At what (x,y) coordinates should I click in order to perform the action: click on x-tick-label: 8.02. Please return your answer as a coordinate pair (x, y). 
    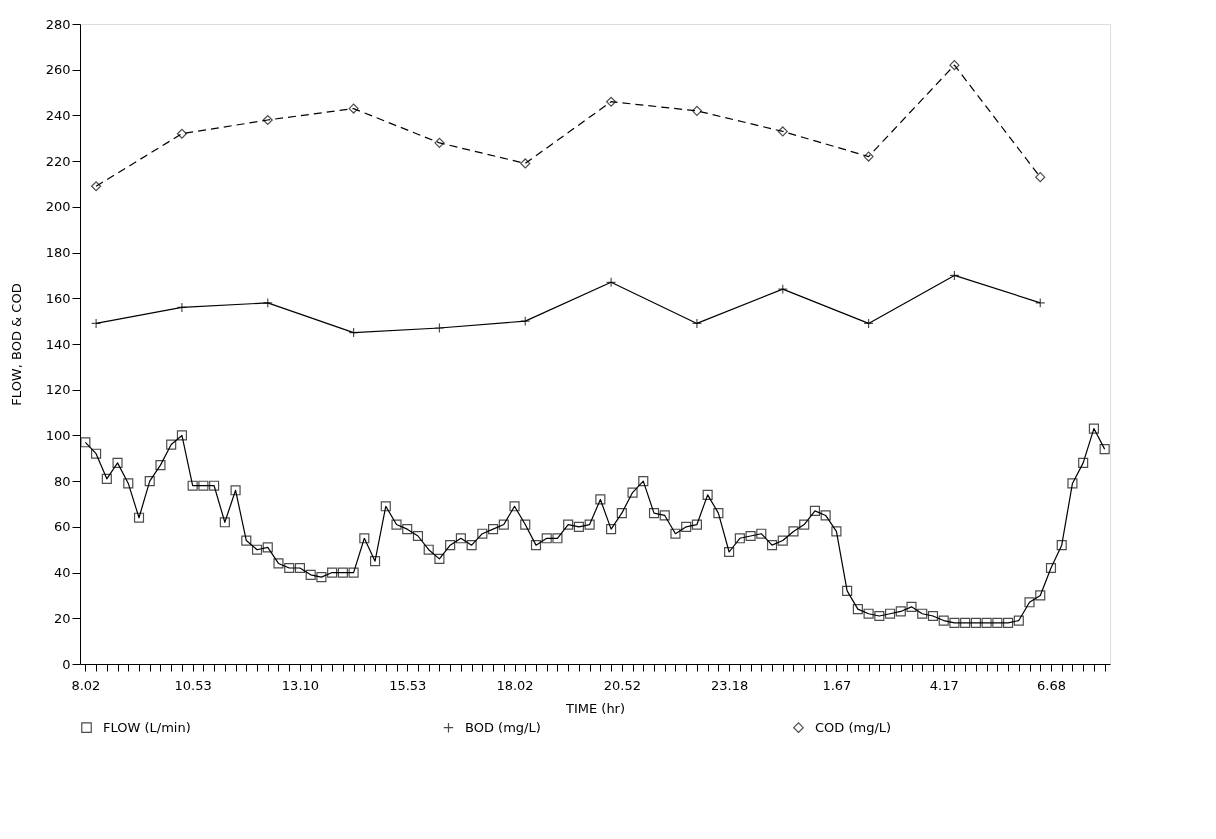
    Looking at the image, I should click on (86, 685).